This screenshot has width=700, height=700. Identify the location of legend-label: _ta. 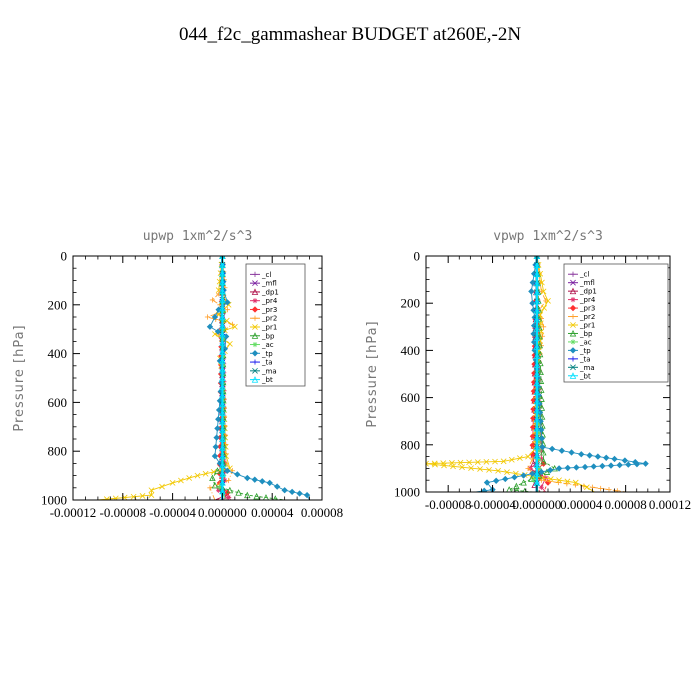
(267, 363).